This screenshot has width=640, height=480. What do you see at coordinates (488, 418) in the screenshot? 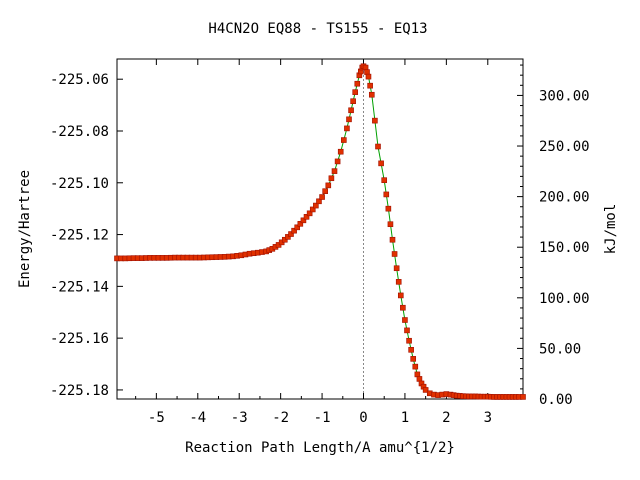
I see `x-tick-label: 3` at bounding box center [488, 418].